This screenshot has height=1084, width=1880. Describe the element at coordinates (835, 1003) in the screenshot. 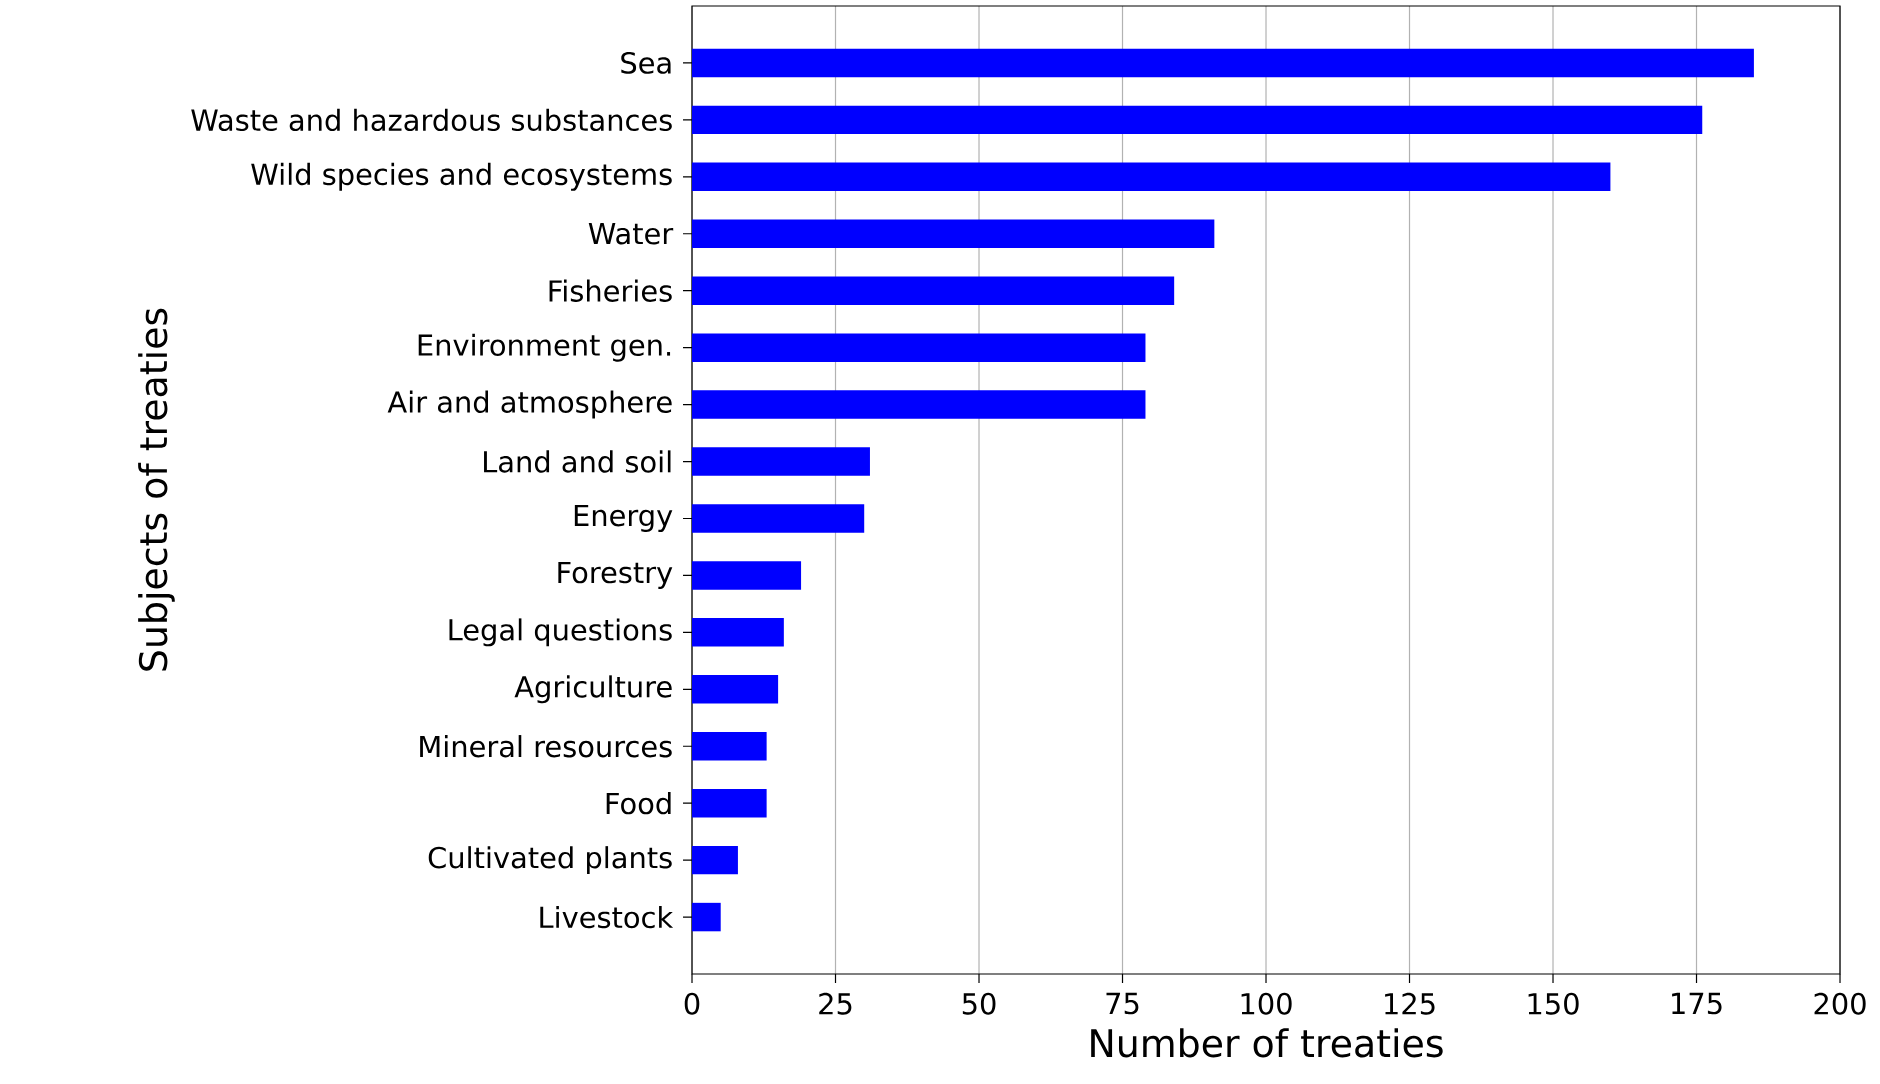

I see `x-tick-label: 25` at that location.